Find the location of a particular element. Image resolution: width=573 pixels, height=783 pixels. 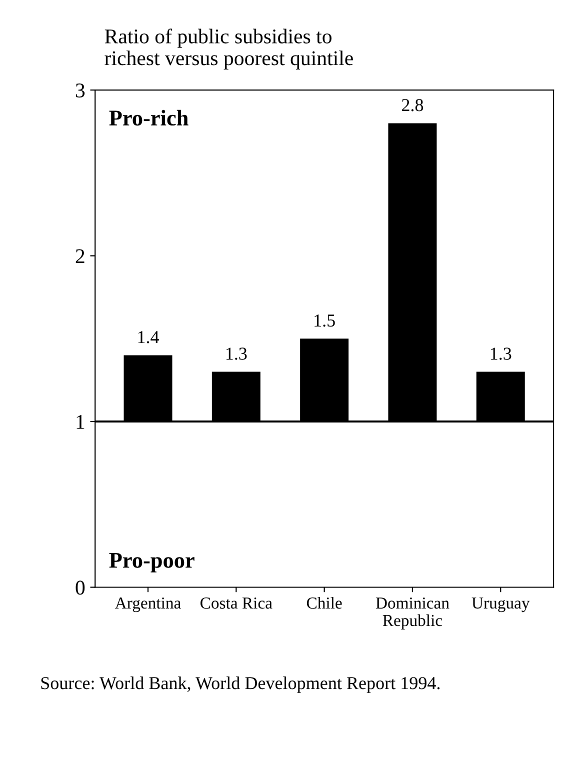

x-tick-label: Uruguay is located at coordinates (501, 605).